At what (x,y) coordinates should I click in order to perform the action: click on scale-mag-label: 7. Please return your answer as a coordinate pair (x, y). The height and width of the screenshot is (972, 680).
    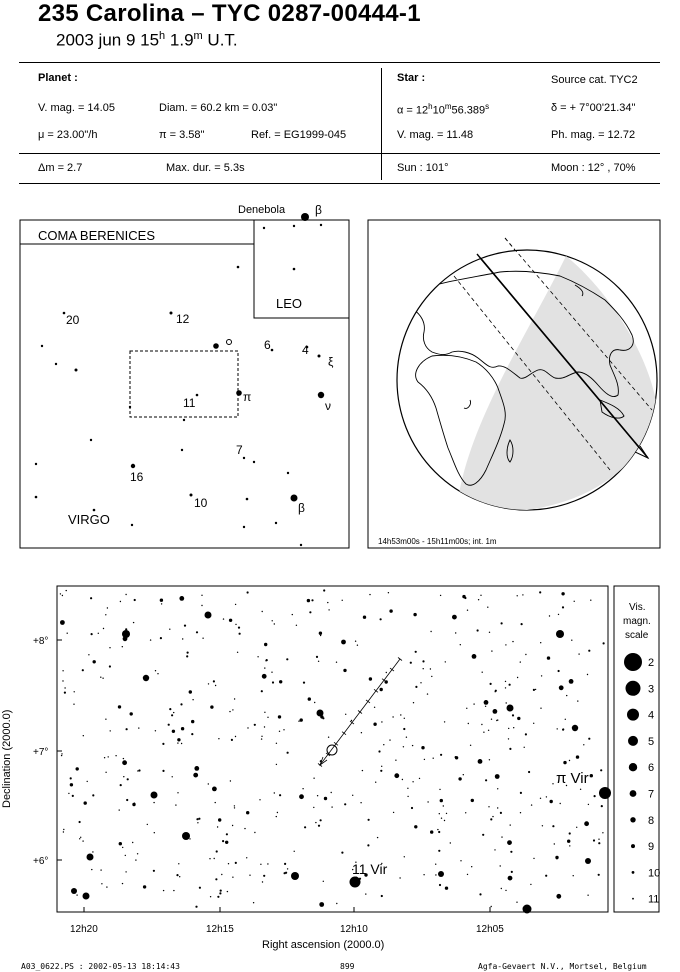
    Looking at the image, I should click on (651, 795).